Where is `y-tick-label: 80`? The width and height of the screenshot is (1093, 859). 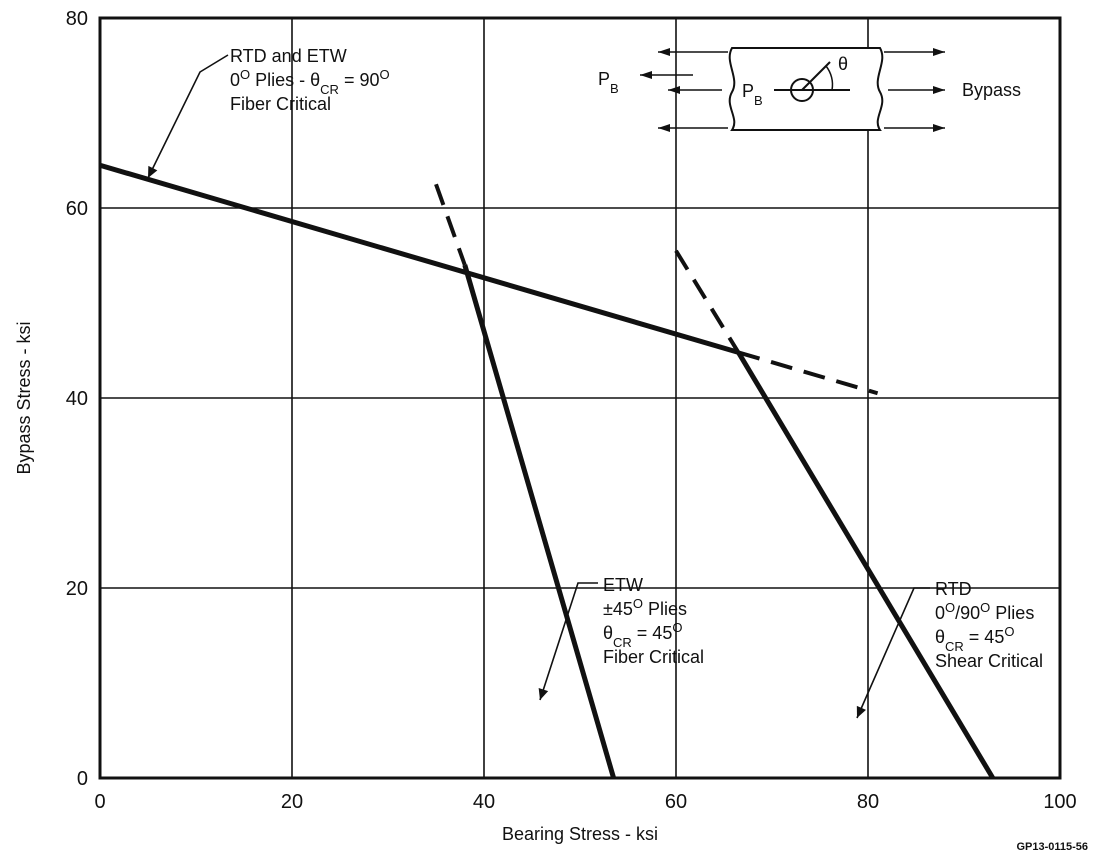
y-tick-label: 80 is located at coordinates (77, 19).